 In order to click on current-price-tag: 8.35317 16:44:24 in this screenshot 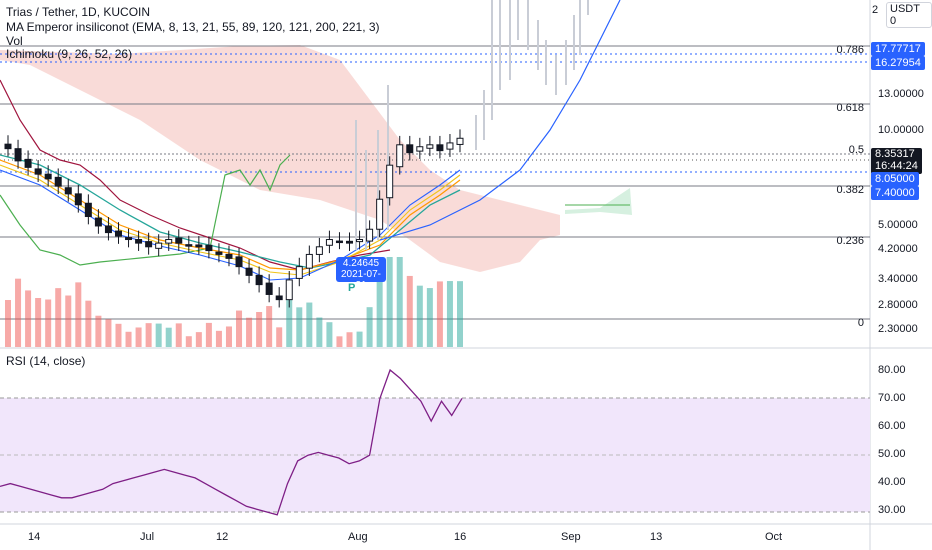, I will do `click(896, 161)`.